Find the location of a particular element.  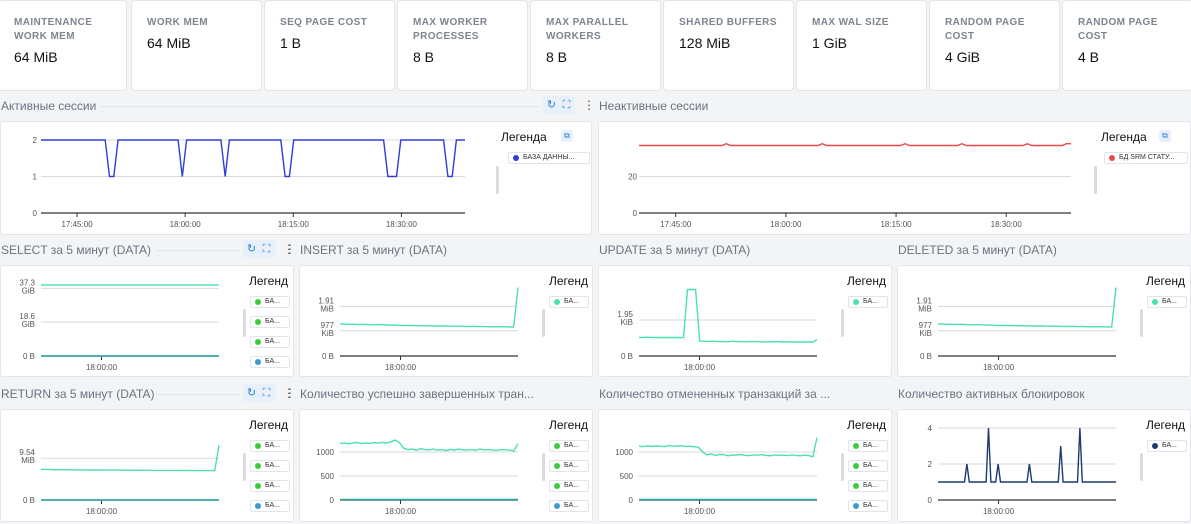

stat-card: SHARED BUFFERS 128 MiB is located at coordinates (728, 45).